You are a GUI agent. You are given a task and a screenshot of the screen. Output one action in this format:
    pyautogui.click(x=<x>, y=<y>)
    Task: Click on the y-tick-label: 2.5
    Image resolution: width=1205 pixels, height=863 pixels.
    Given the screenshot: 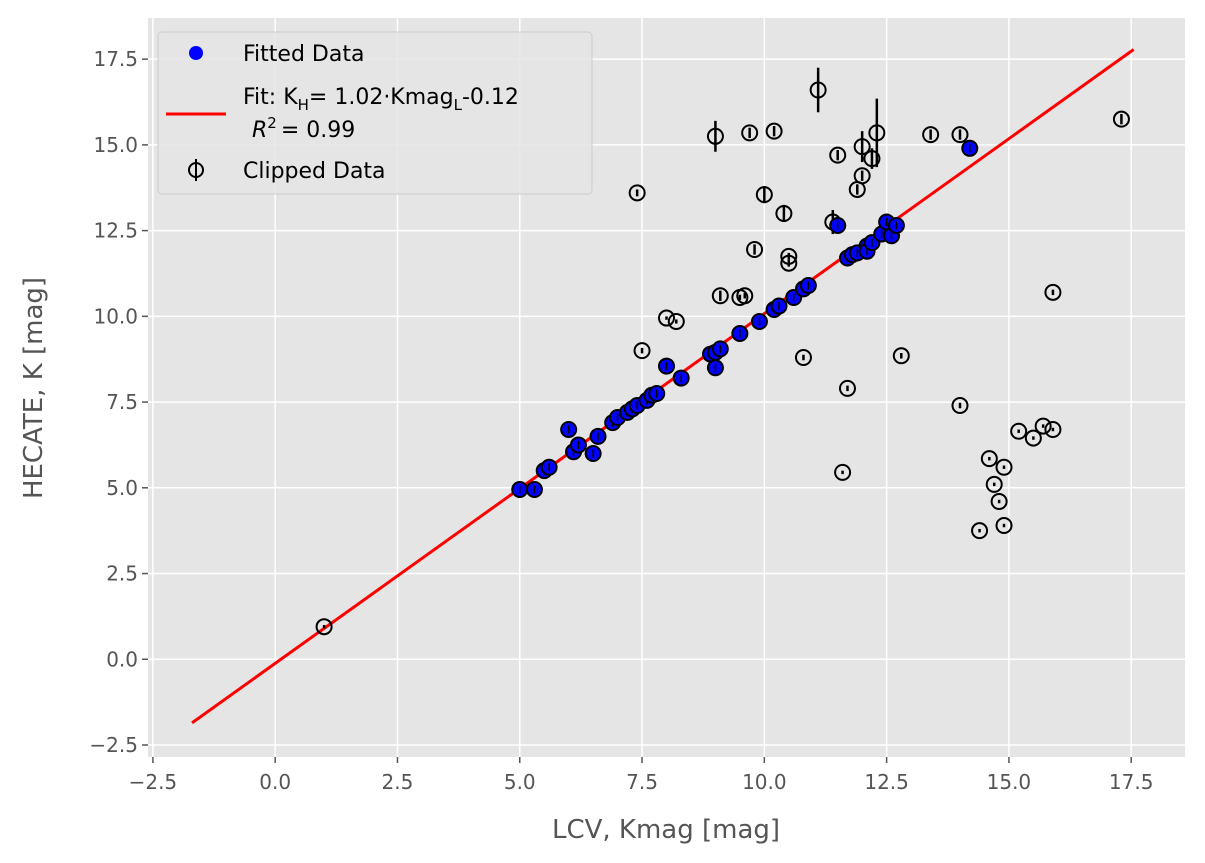 What is the action you would take?
    pyautogui.click(x=122, y=574)
    